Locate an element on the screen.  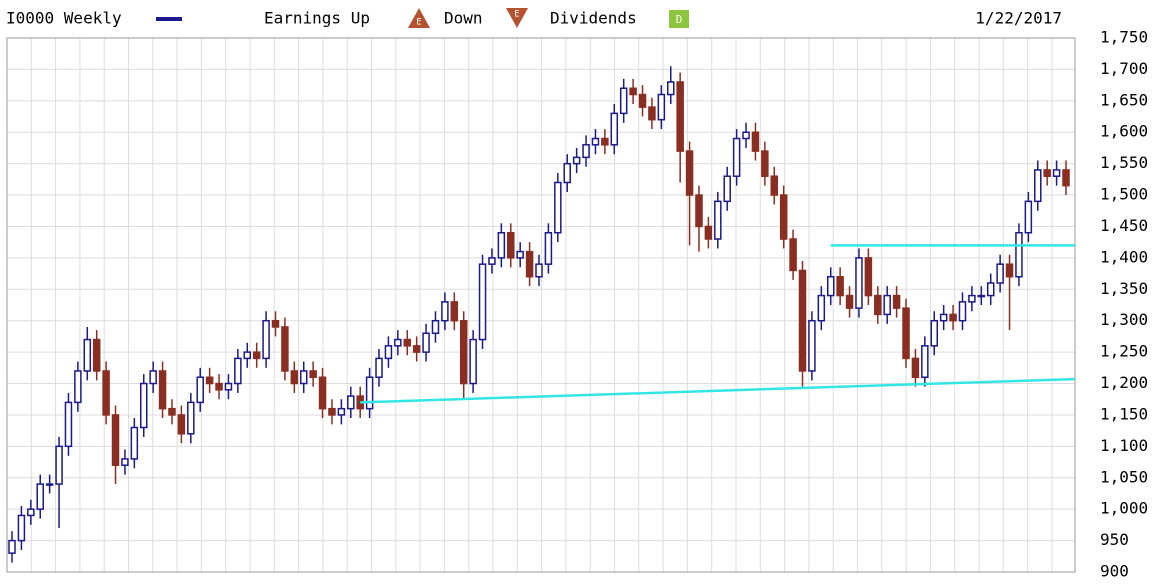
y-tick-label: 1,250 is located at coordinates (1124, 351).